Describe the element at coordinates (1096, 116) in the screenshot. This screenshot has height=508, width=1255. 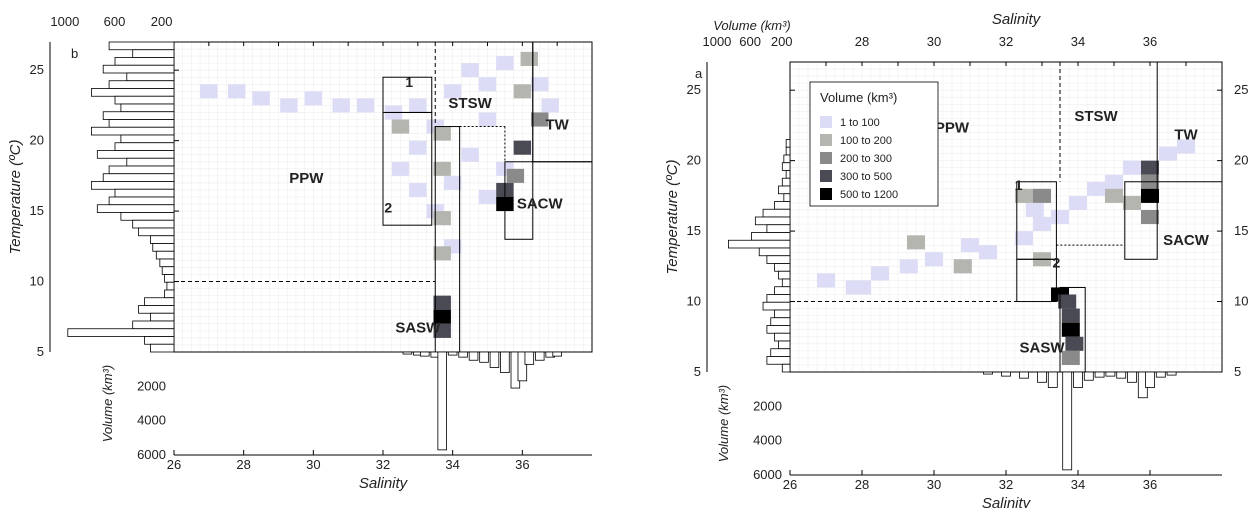
I see `water-mass-label: STSW` at that location.